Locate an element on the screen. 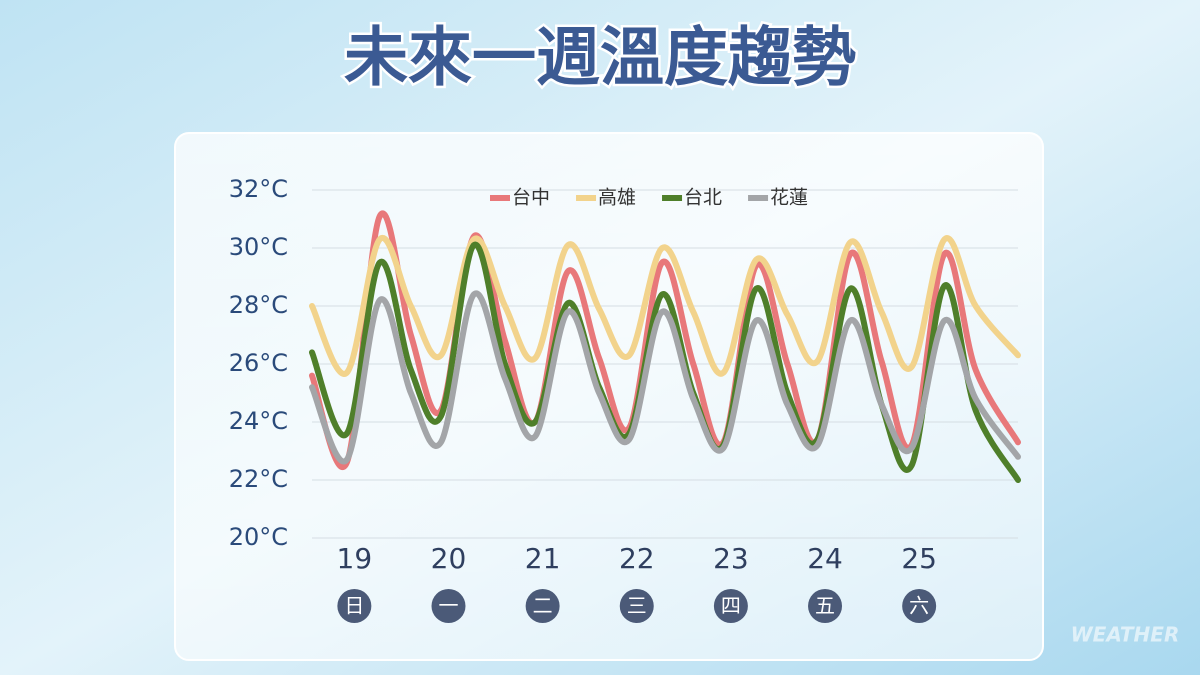 This screenshot has width=1200, height=675. legend-label: 台中 is located at coordinates (531, 198).